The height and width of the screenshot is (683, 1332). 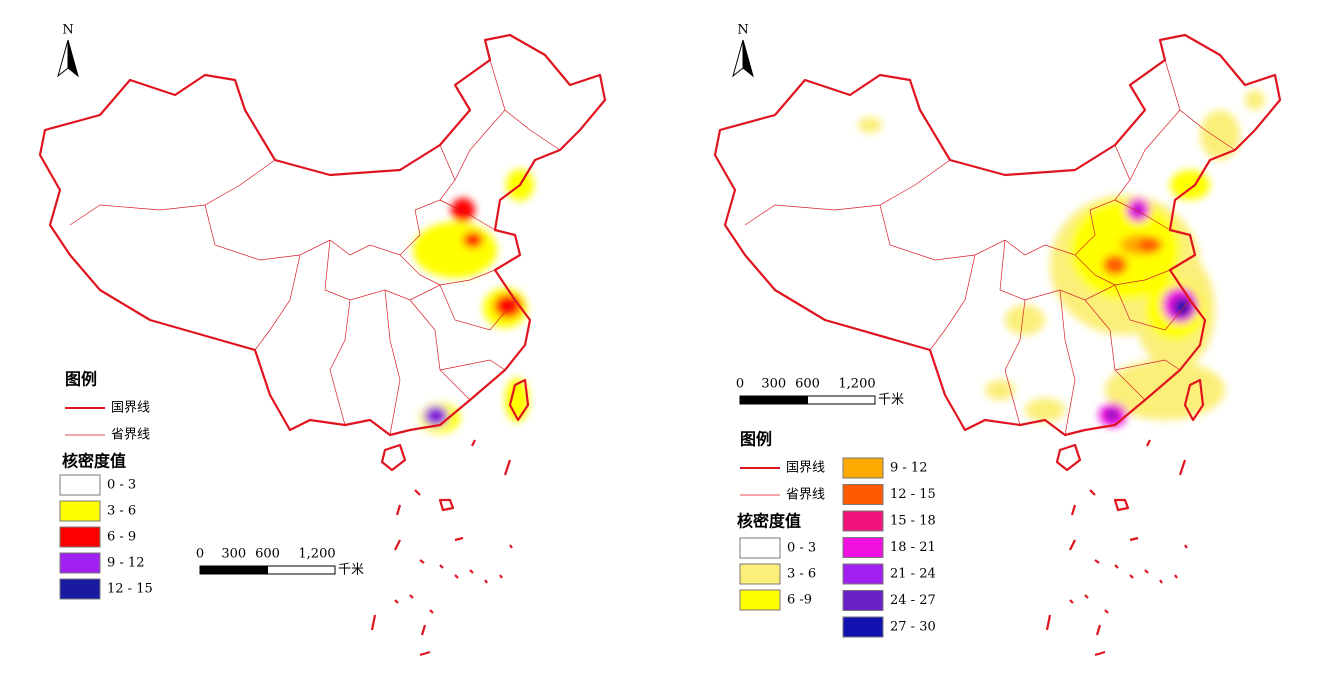 I want to click on legend-label: 6 -9, so click(x=799, y=600).